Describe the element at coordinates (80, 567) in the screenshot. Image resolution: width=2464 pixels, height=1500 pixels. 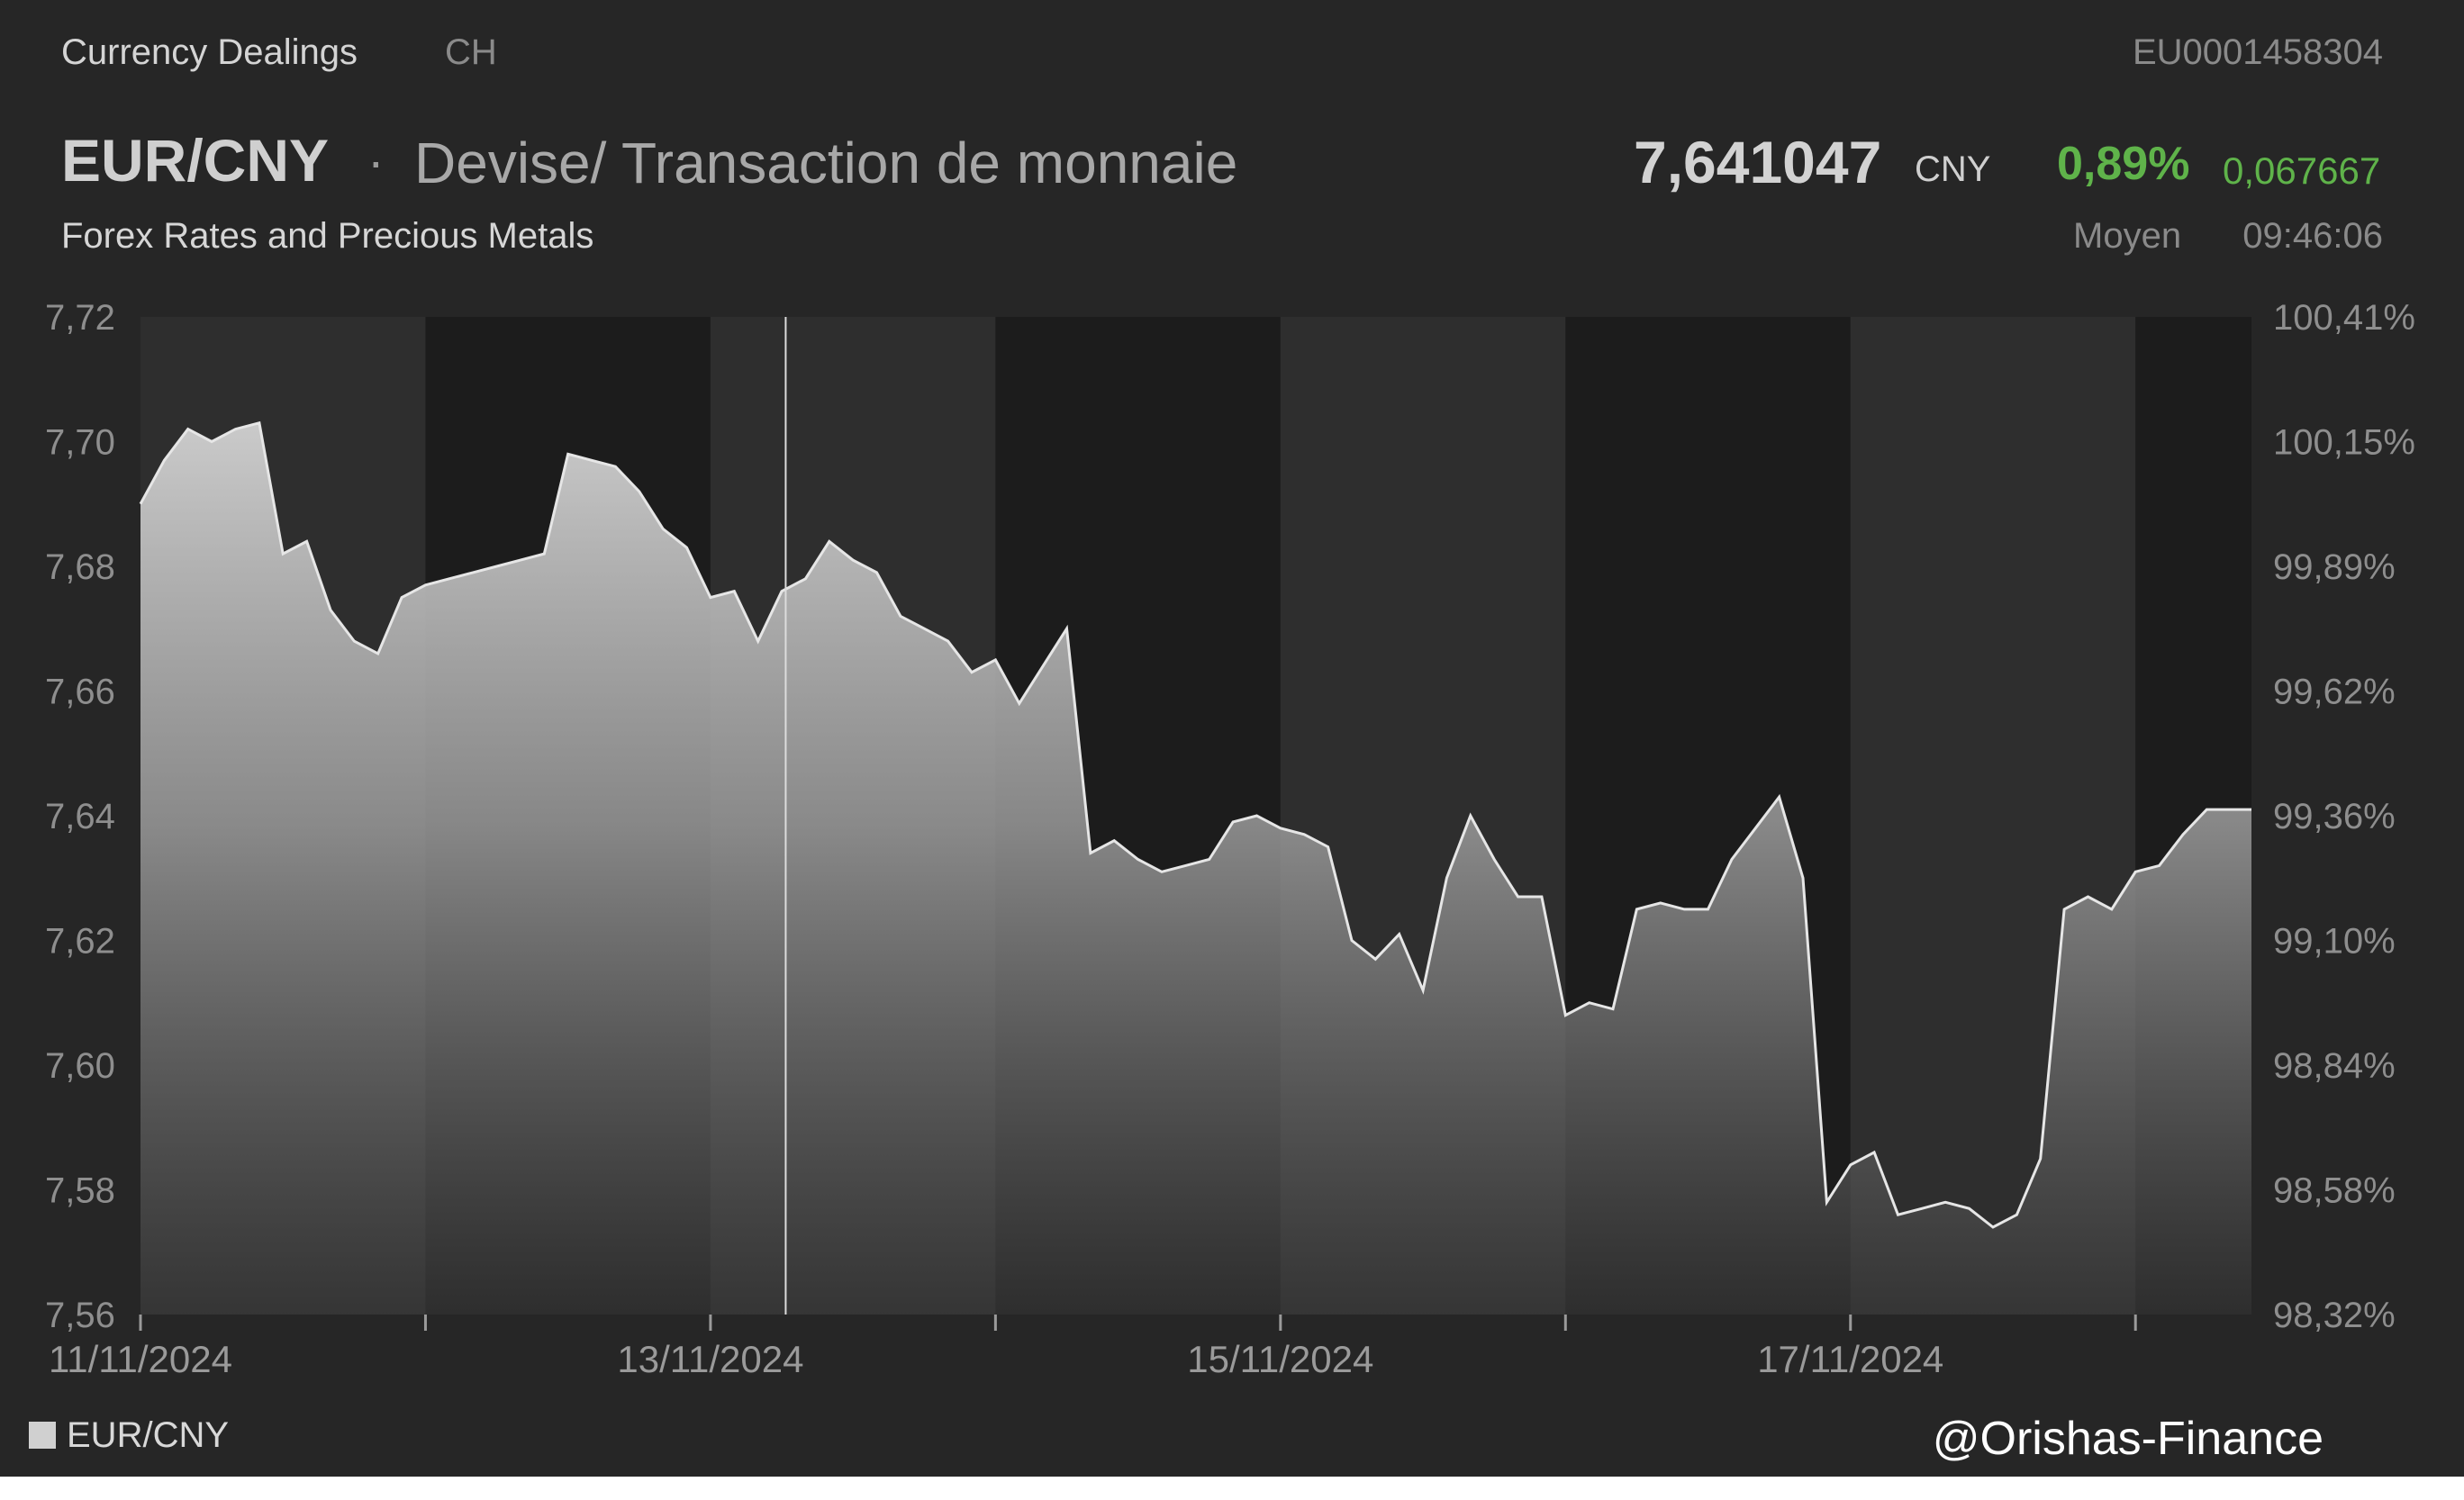
I see `y-tick-label: 7,68` at that location.